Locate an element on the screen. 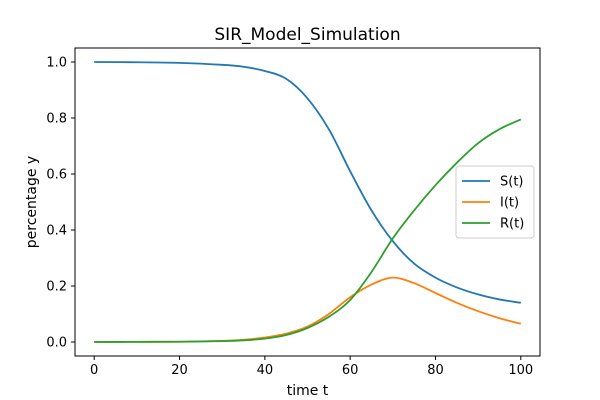 The height and width of the screenshot is (400, 600). legend-label: I(t) is located at coordinates (509, 203).